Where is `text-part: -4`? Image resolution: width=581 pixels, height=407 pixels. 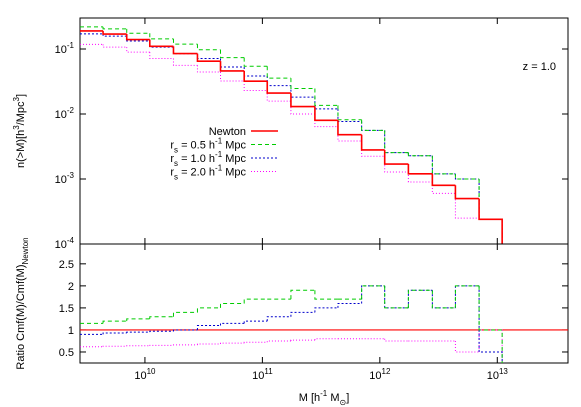
text-part: -4 is located at coordinates (71, 240).